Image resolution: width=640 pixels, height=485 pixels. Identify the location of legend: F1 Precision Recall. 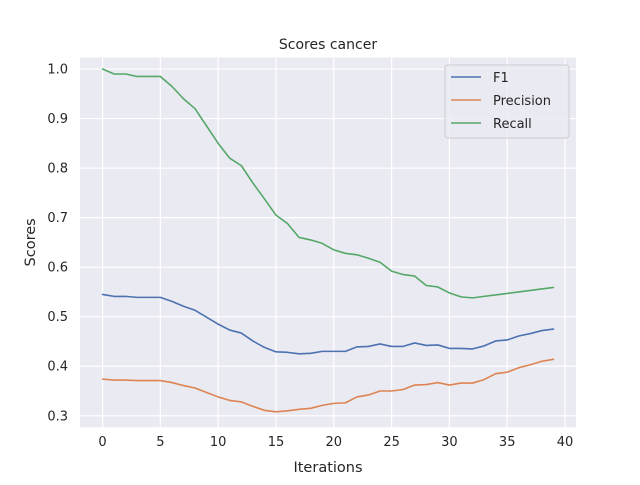
(507, 101).